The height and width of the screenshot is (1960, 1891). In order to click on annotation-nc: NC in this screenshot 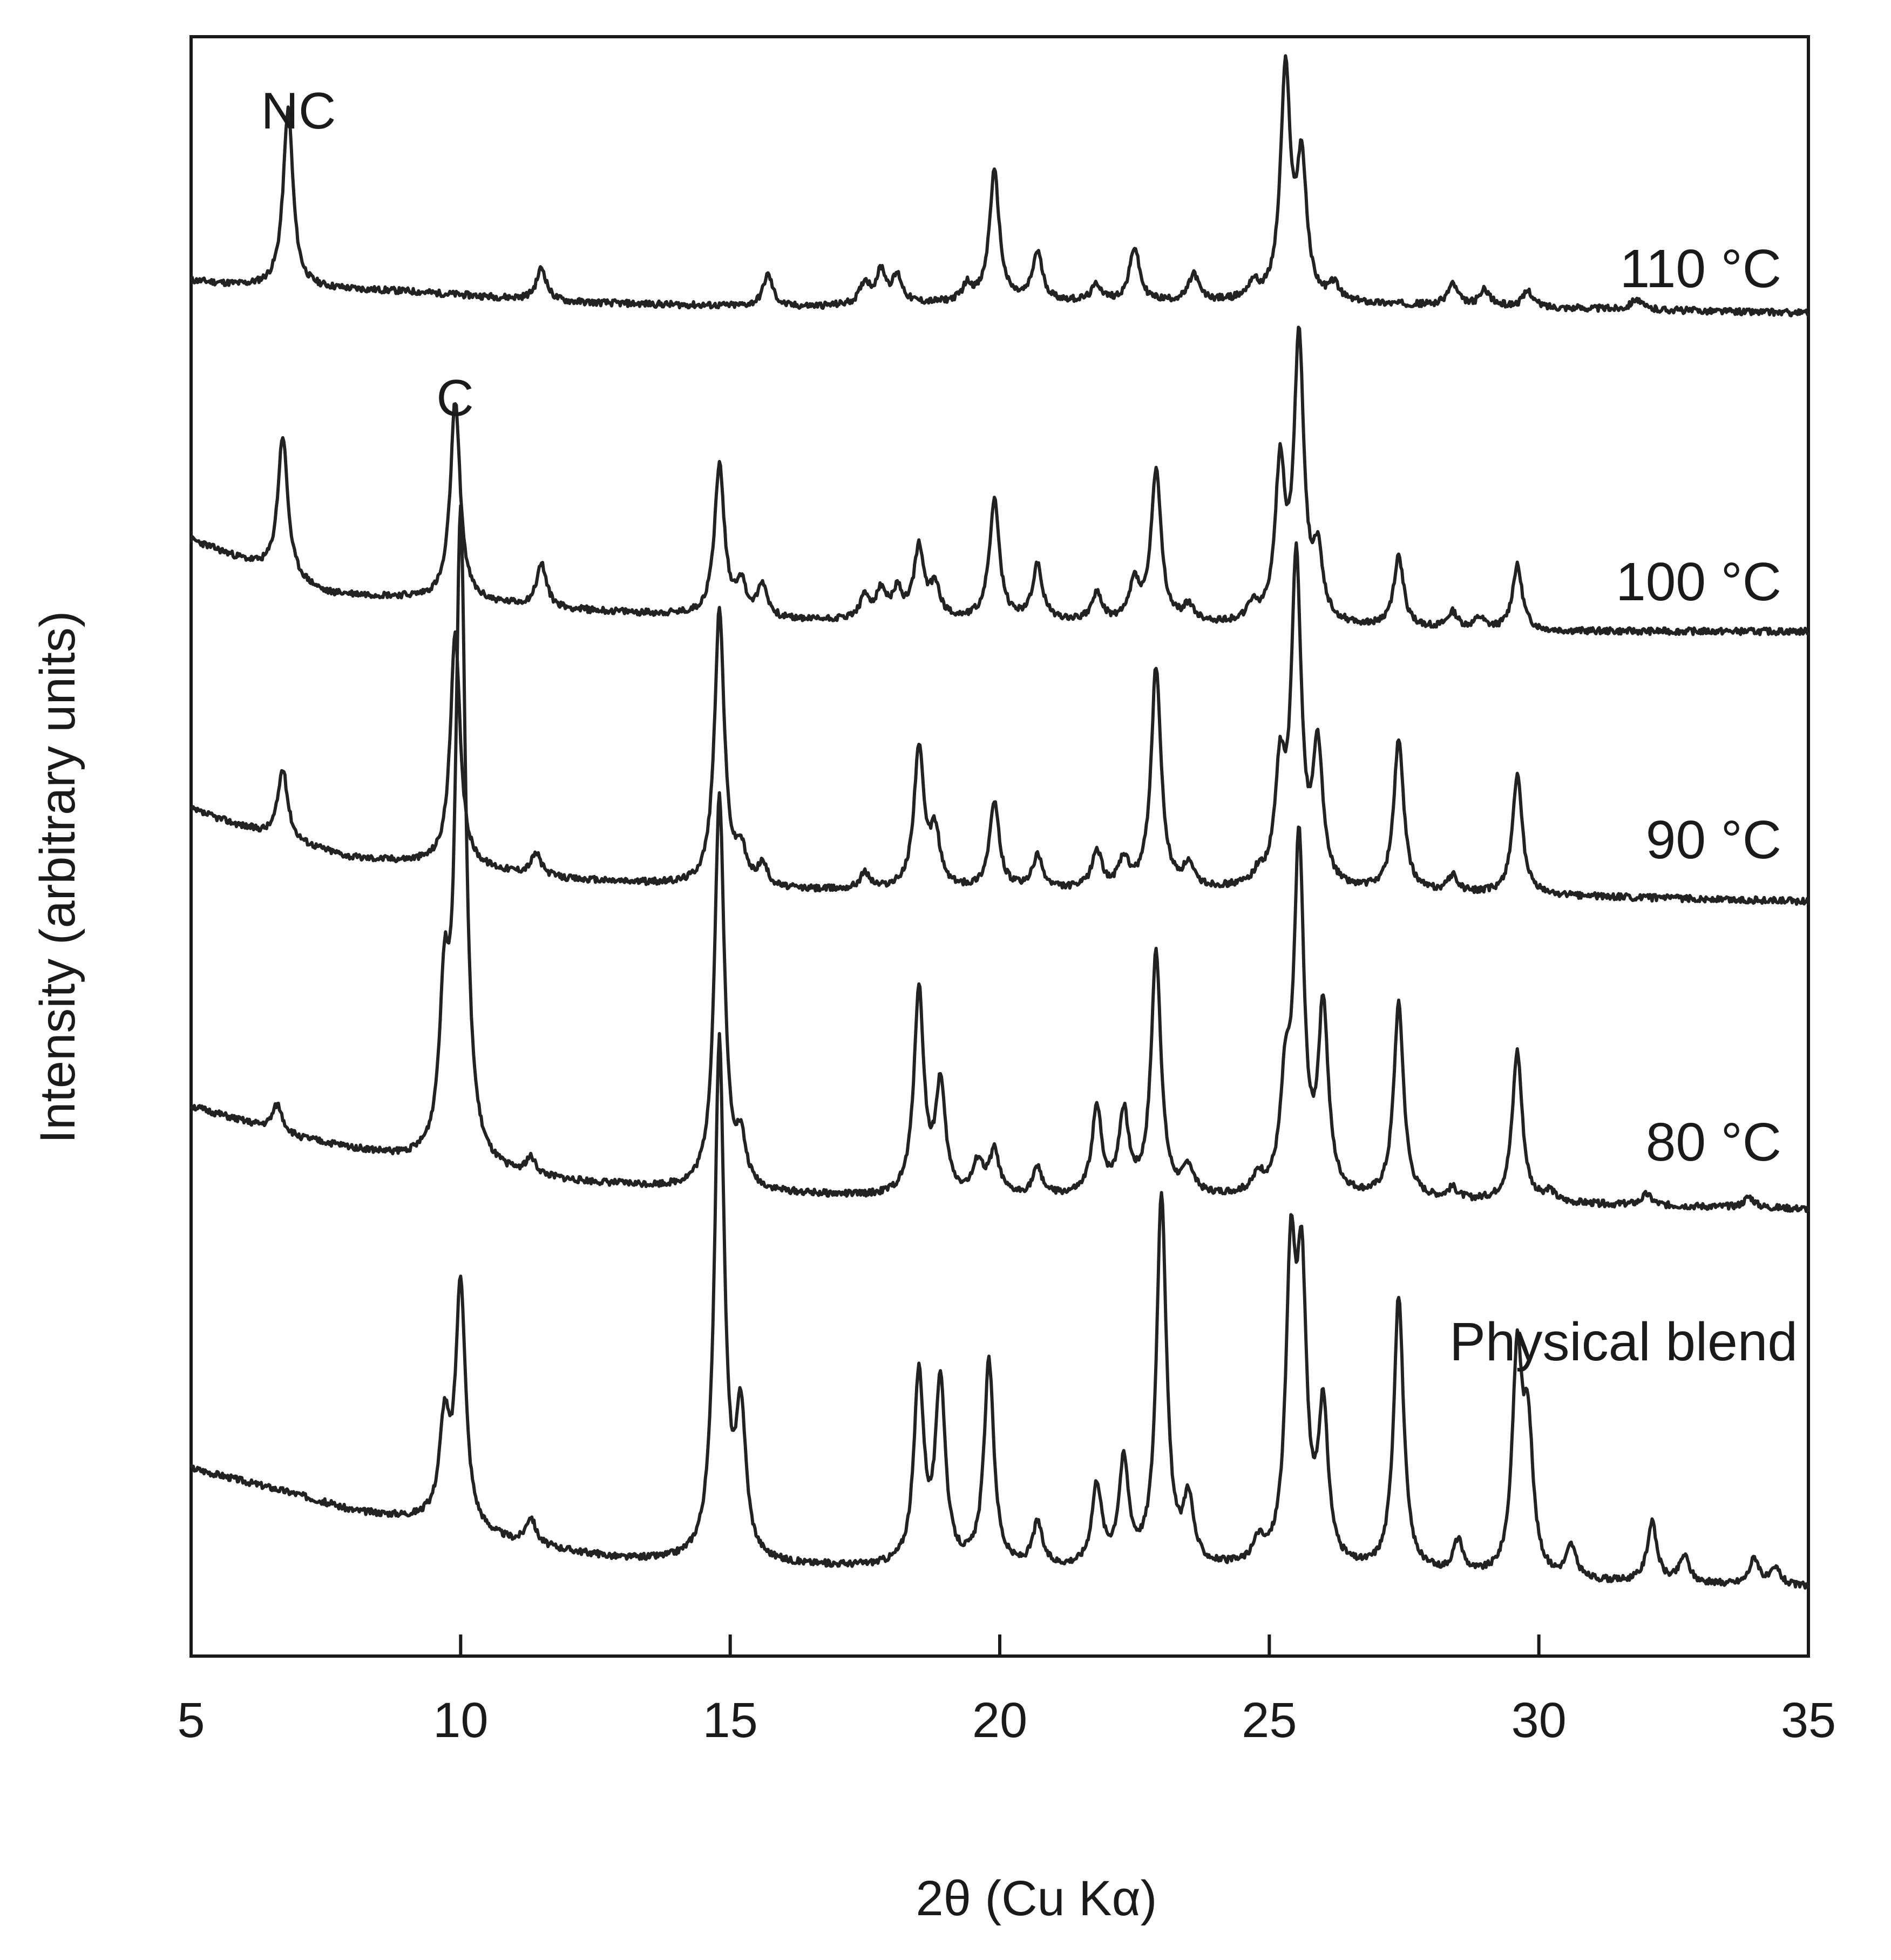, I will do `click(298, 111)`.